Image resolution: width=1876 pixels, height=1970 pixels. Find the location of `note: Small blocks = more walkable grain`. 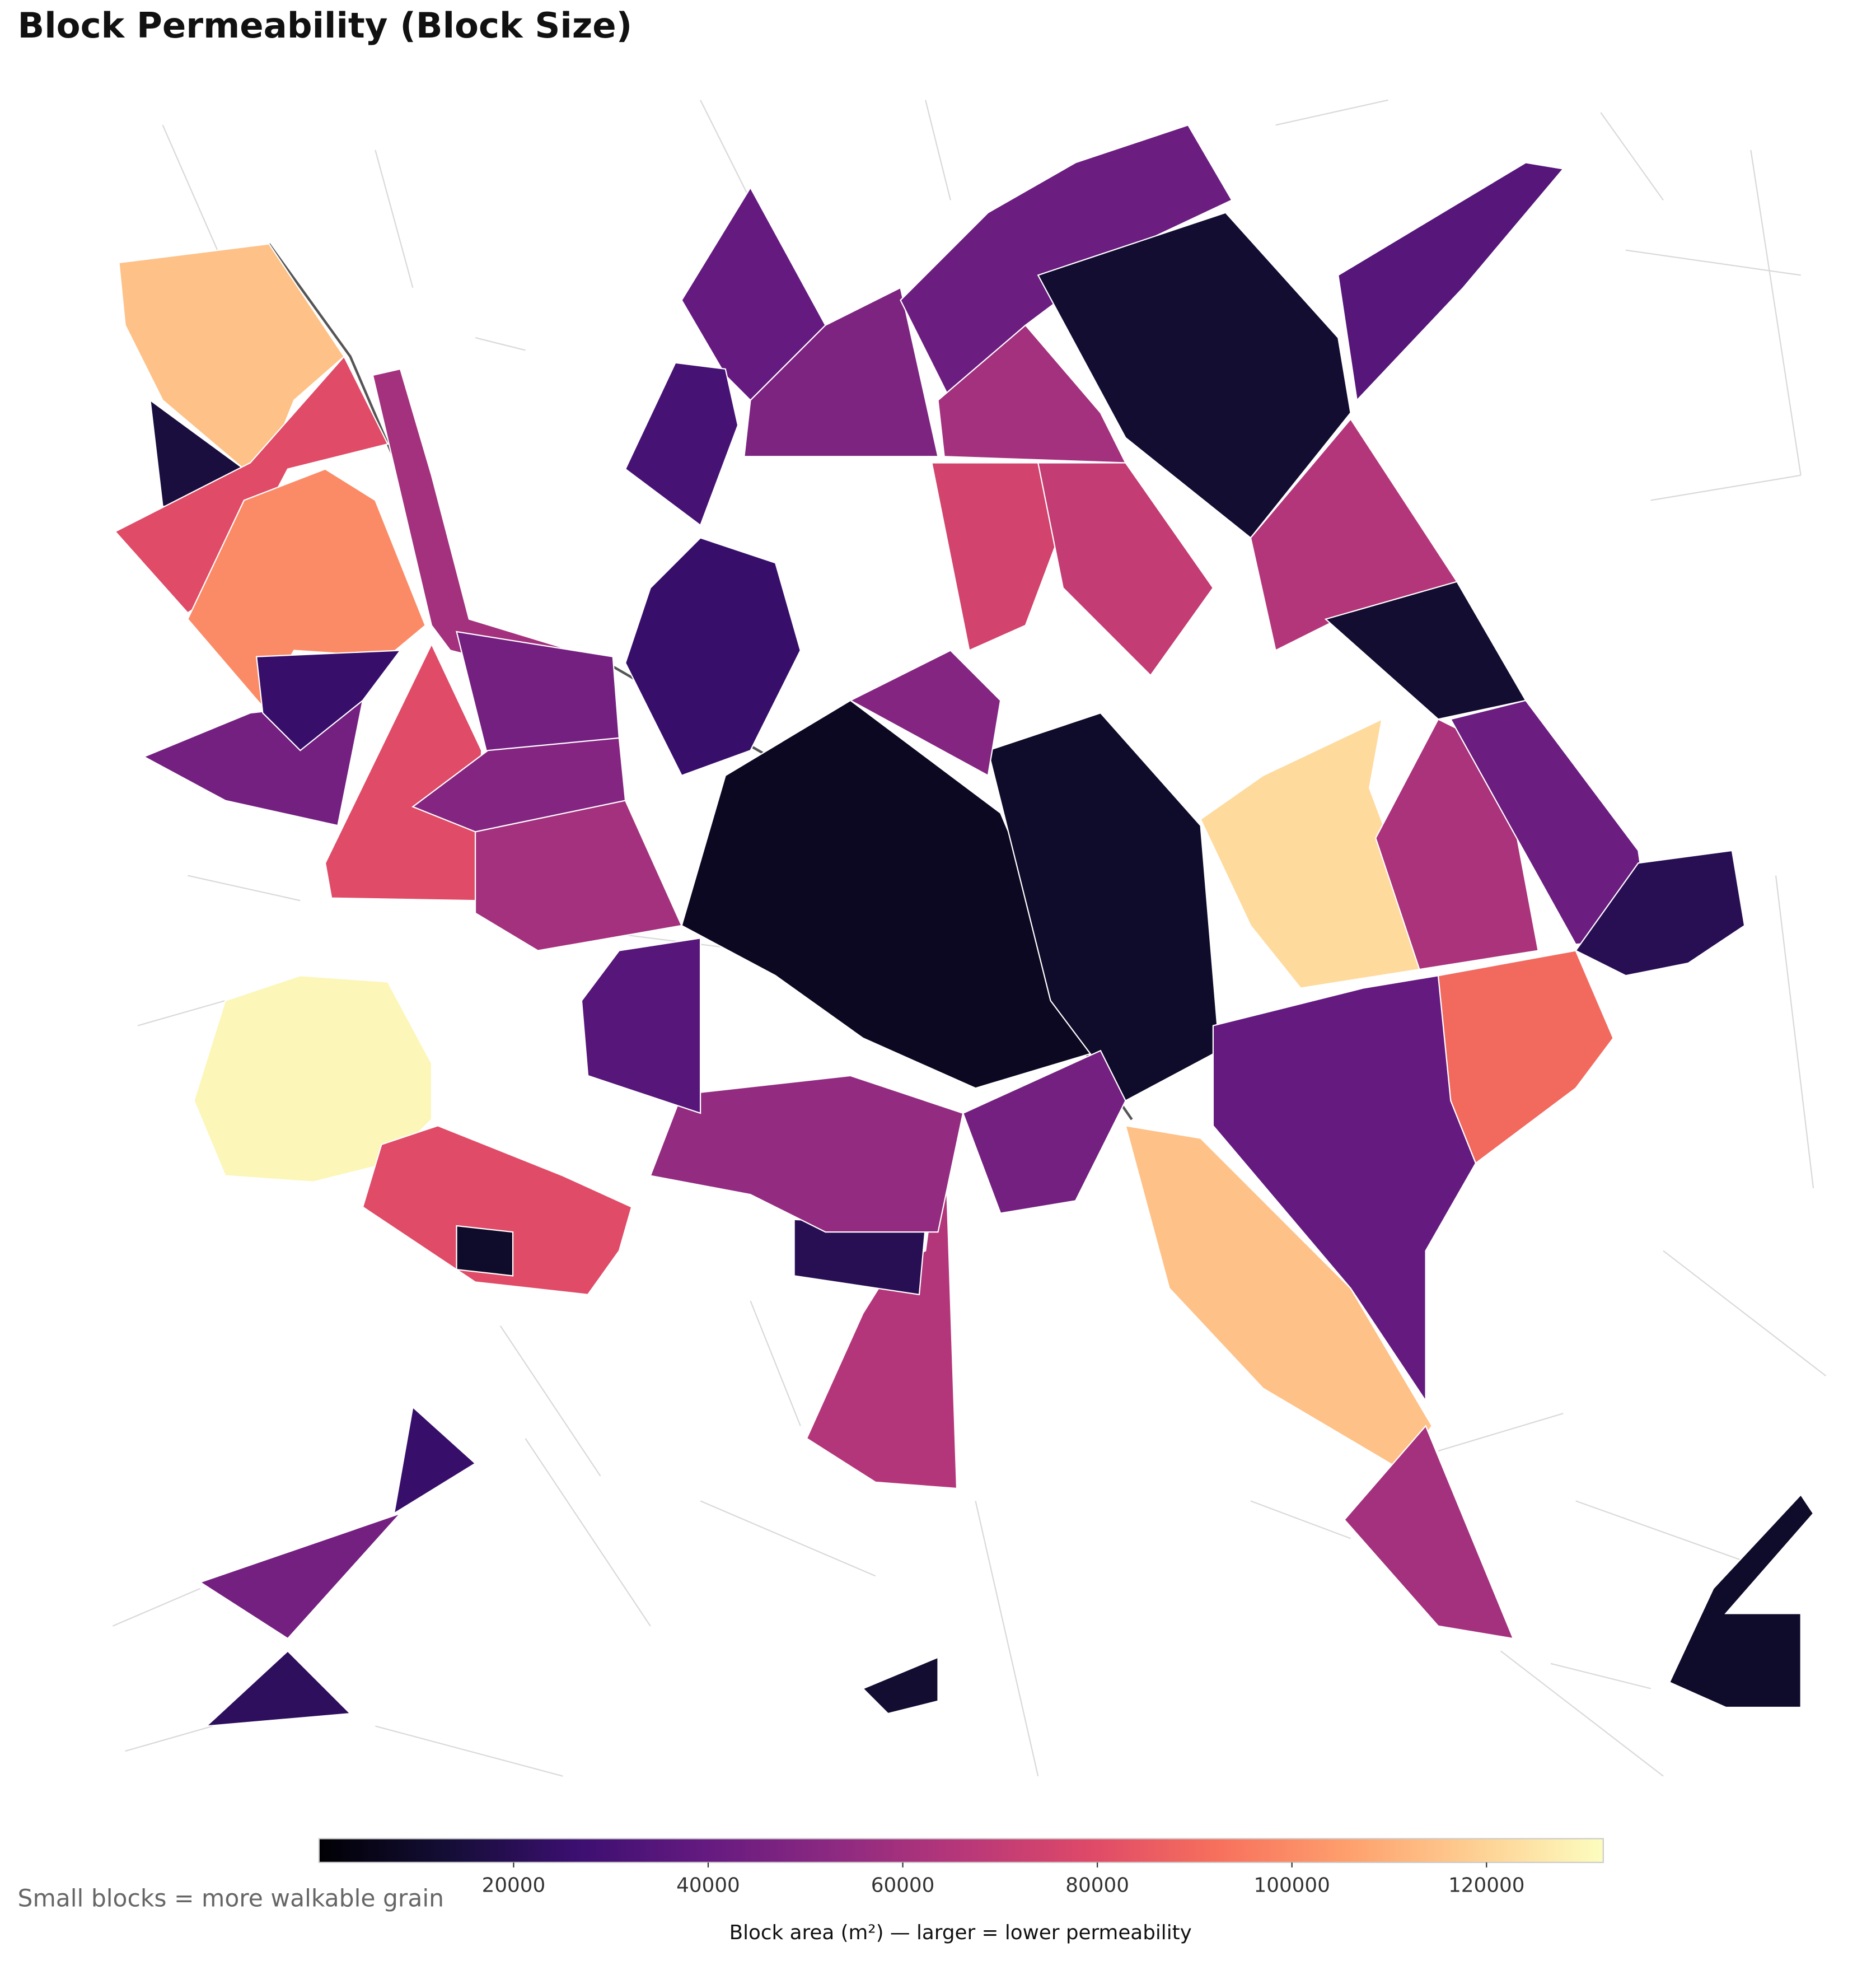

note: Small blocks = more walkable grain is located at coordinates (231, 1898).